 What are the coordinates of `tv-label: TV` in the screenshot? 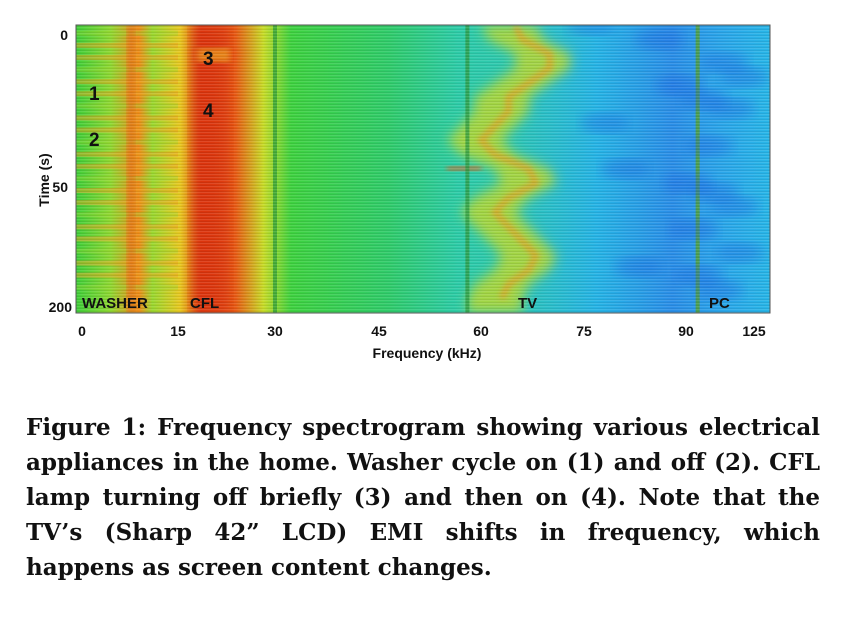 It's located at (527, 303).